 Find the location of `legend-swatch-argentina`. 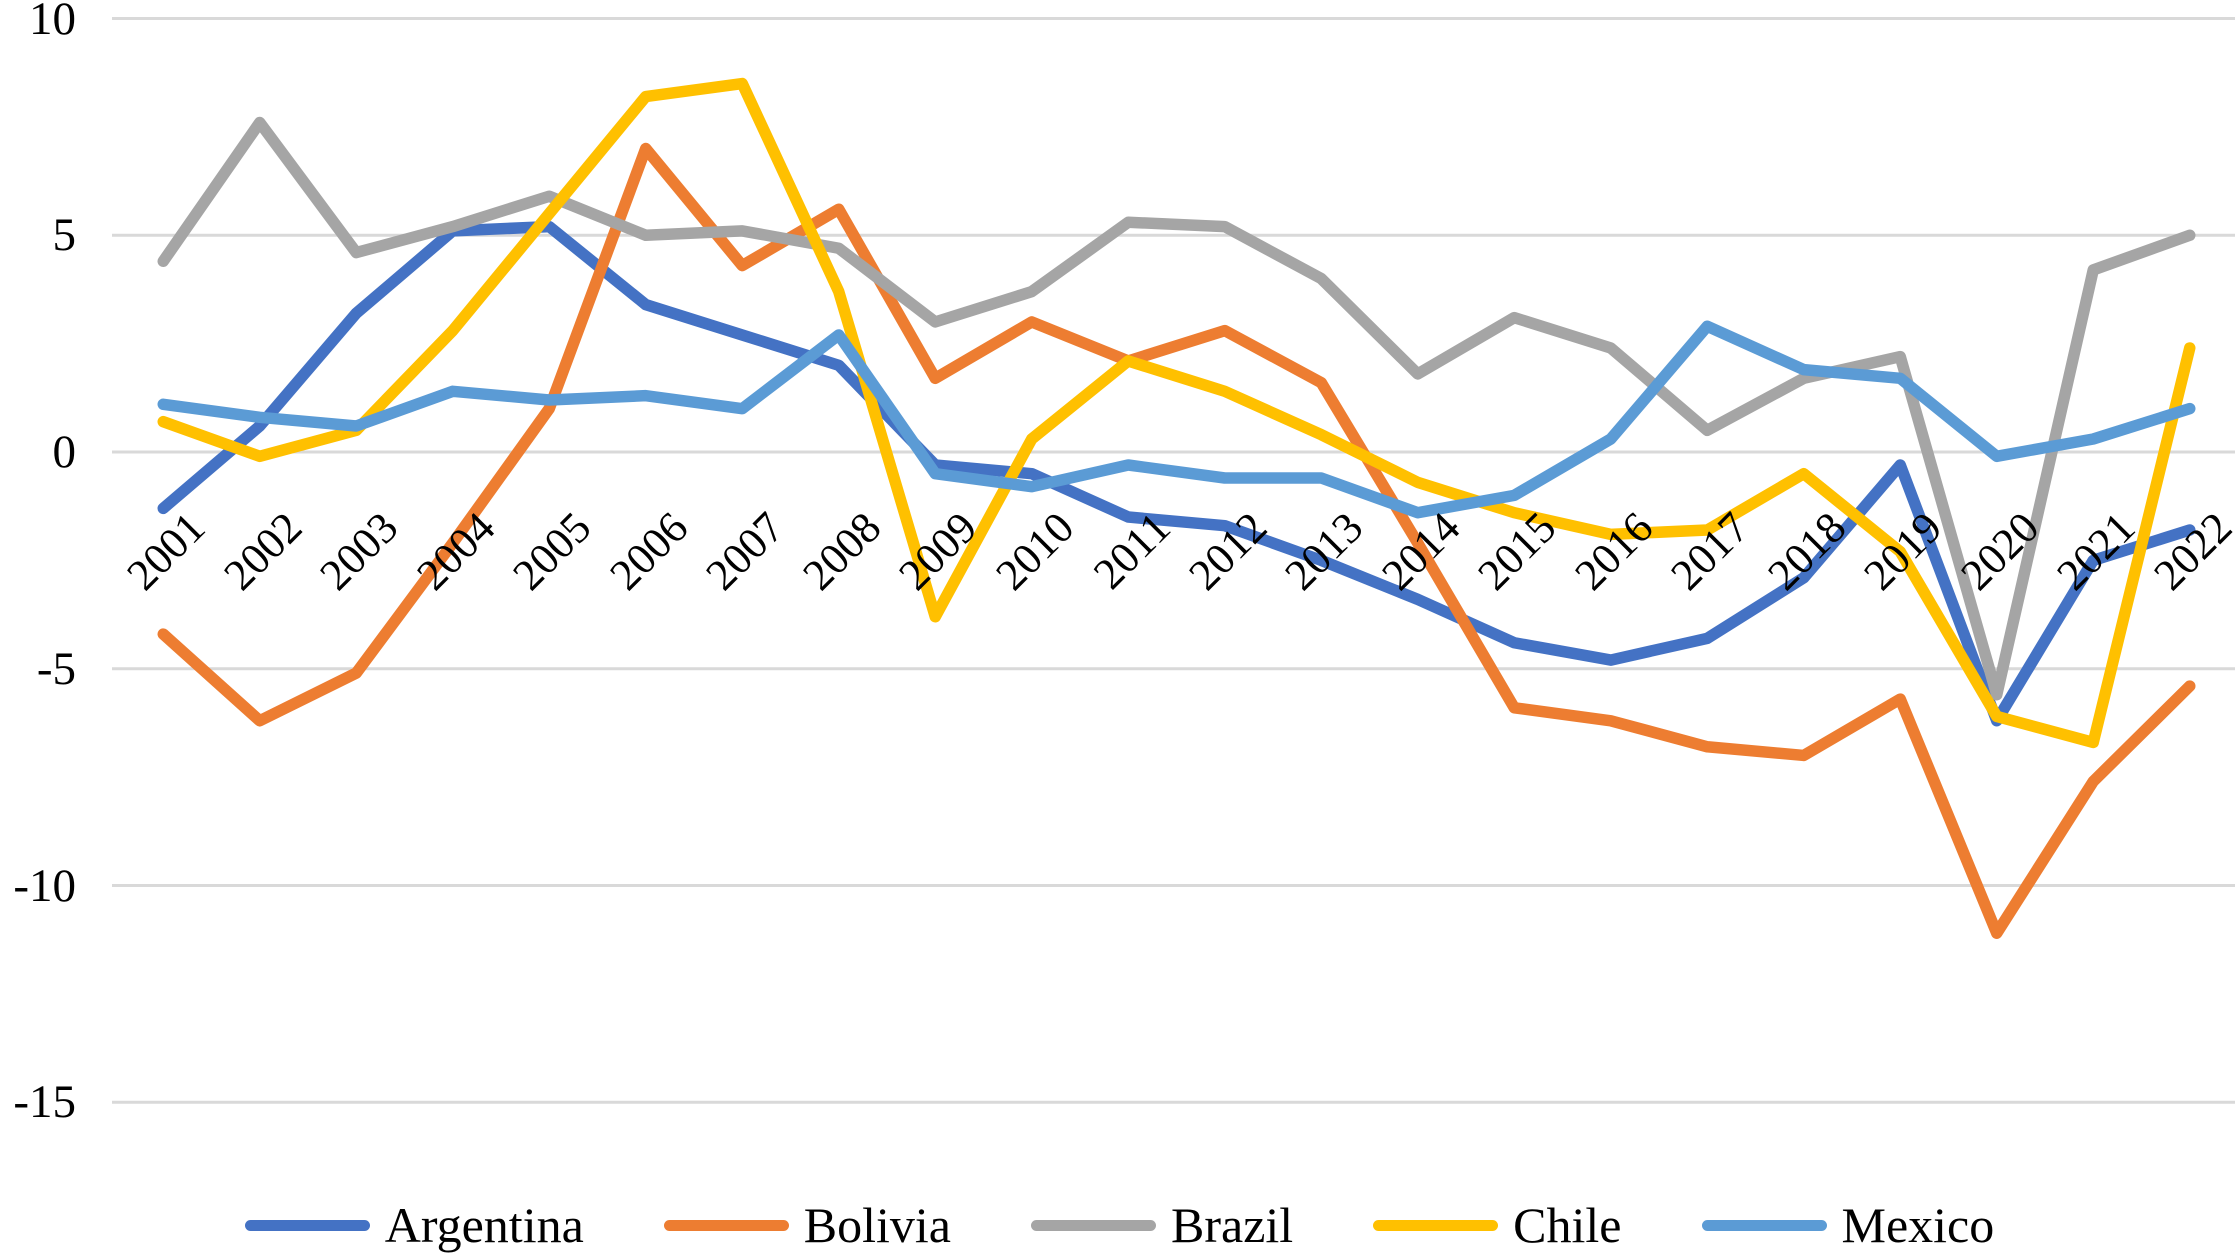

legend-swatch-argentina is located at coordinates (307, 1225).